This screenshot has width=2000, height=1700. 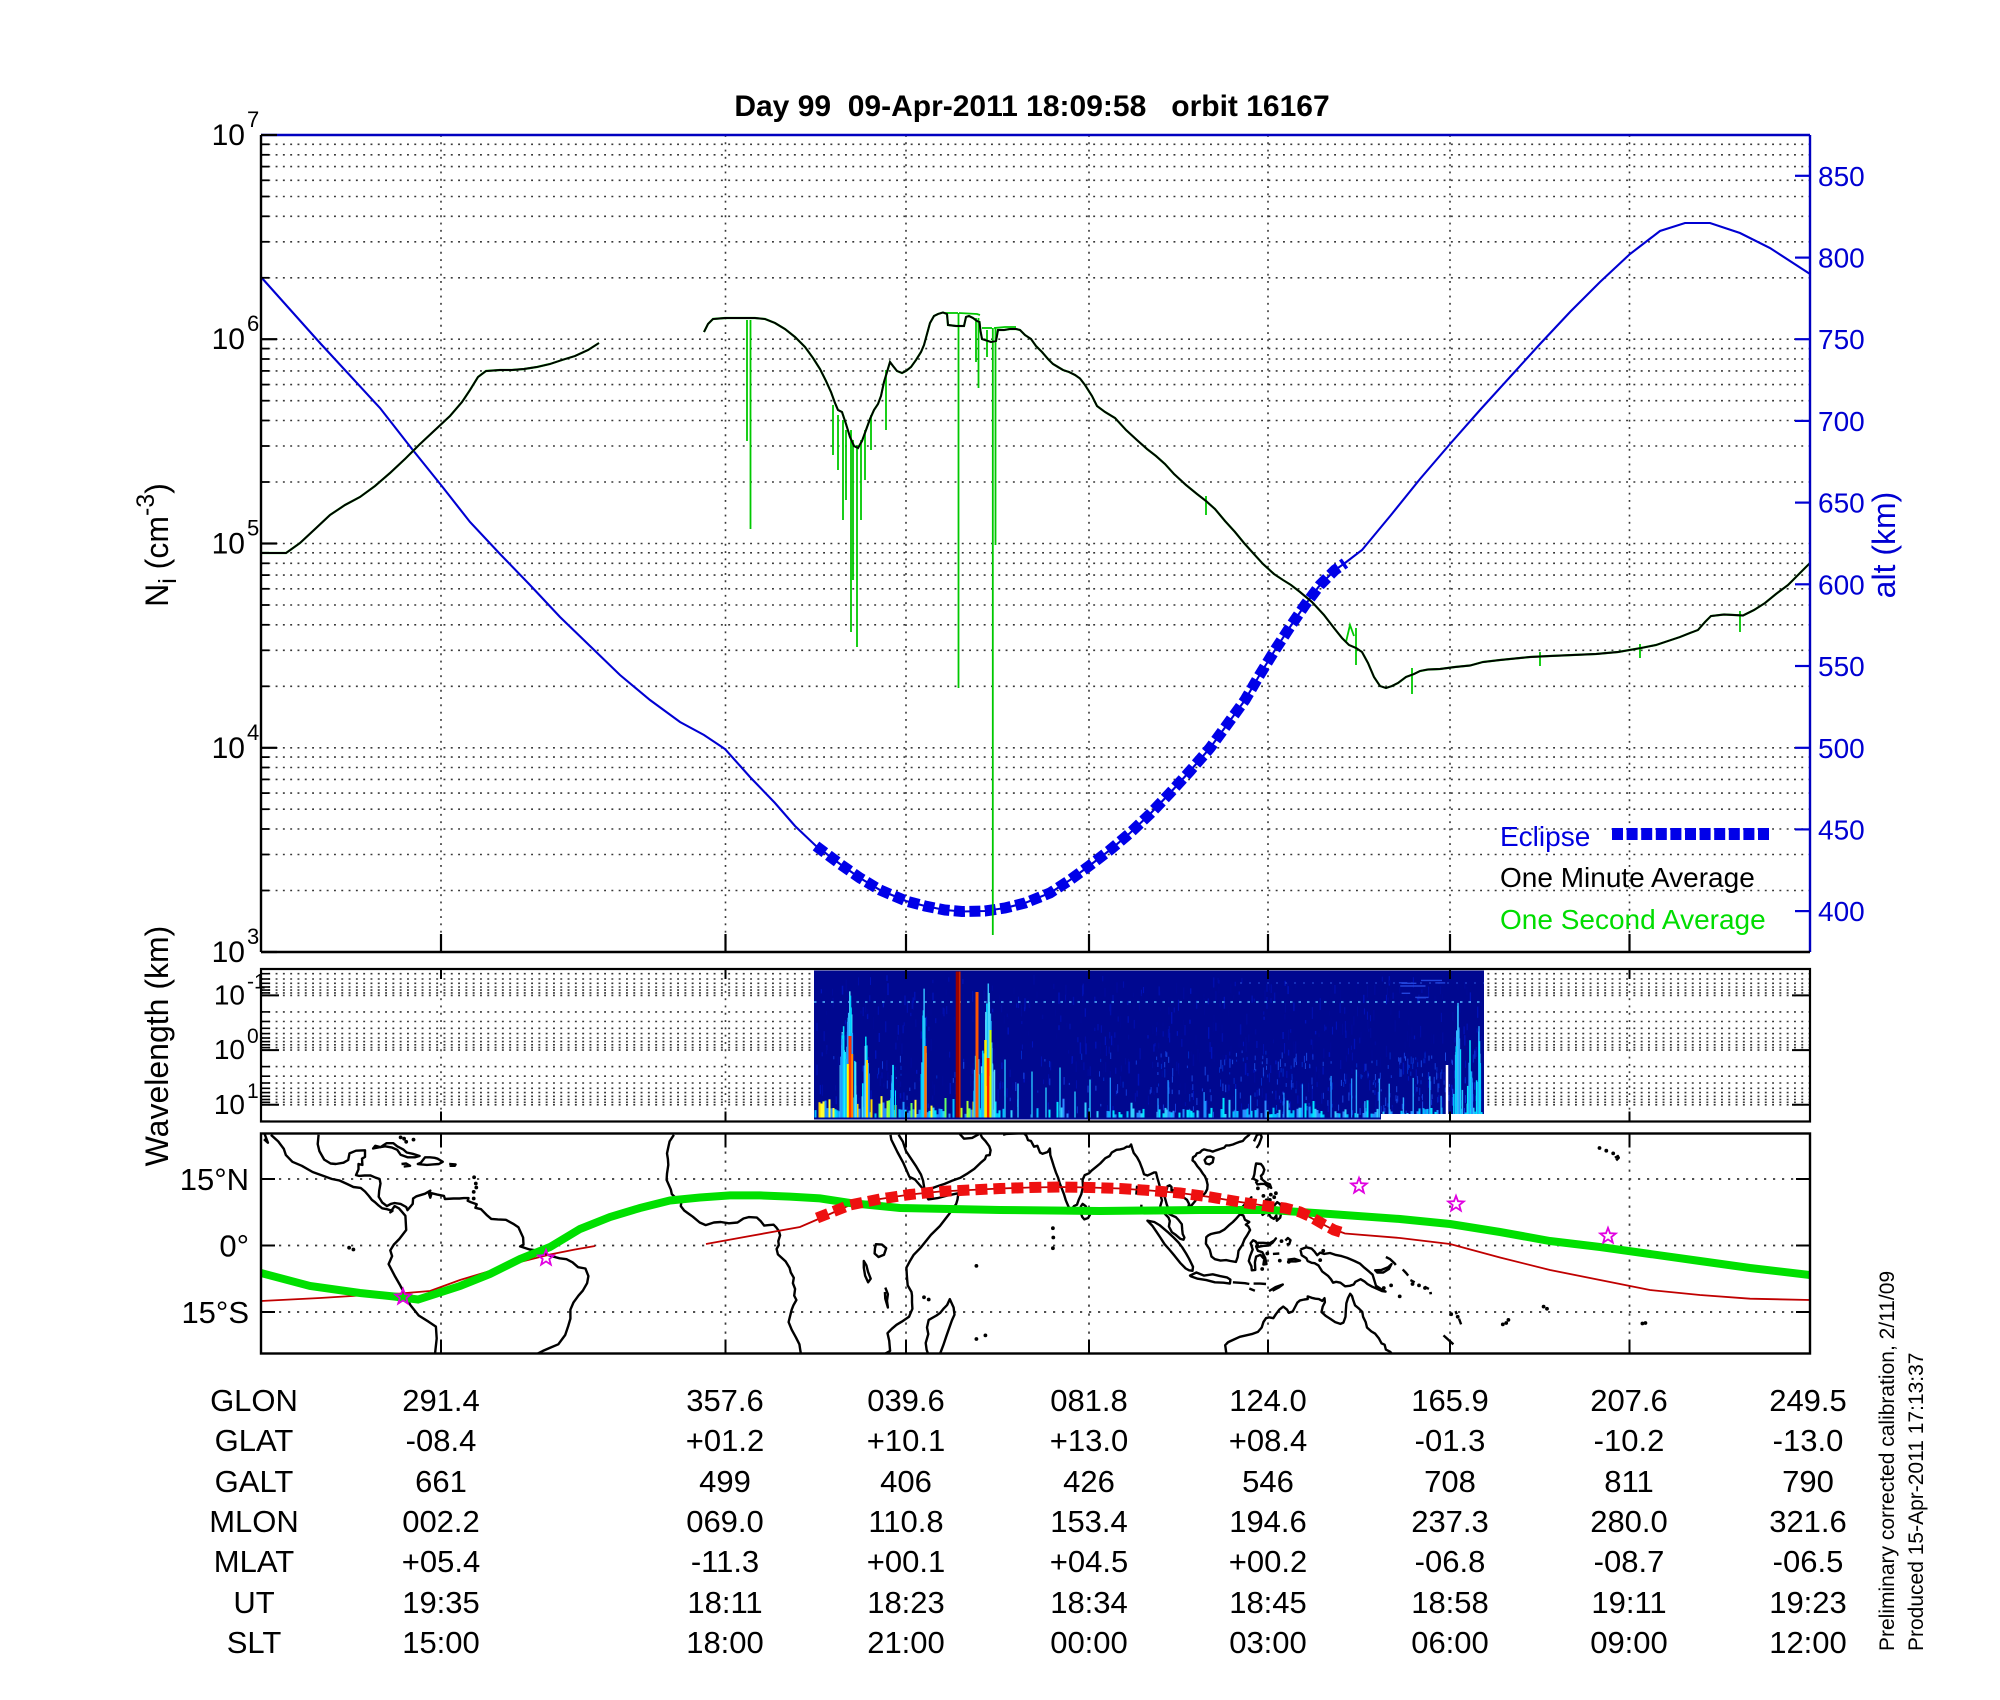 What do you see at coordinates (1808, 1642) in the screenshot?
I see `svg-text: 12:00` at bounding box center [1808, 1642].